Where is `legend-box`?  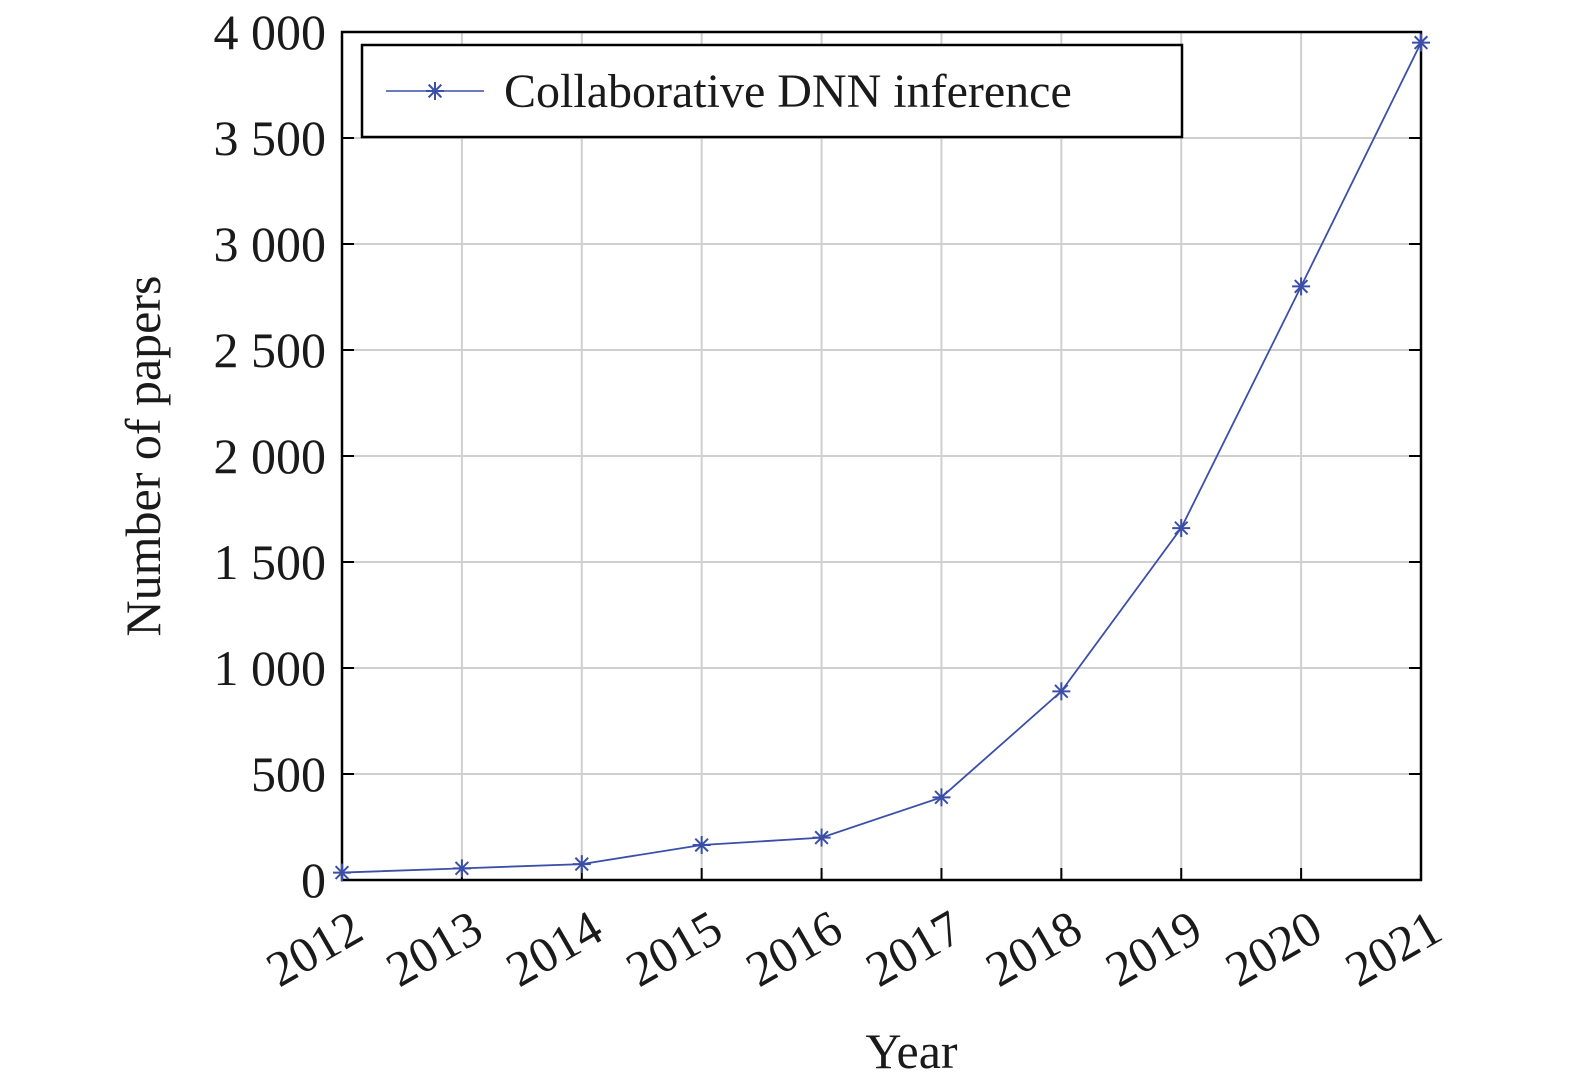 legend-box is located at coordinates (772, 91).